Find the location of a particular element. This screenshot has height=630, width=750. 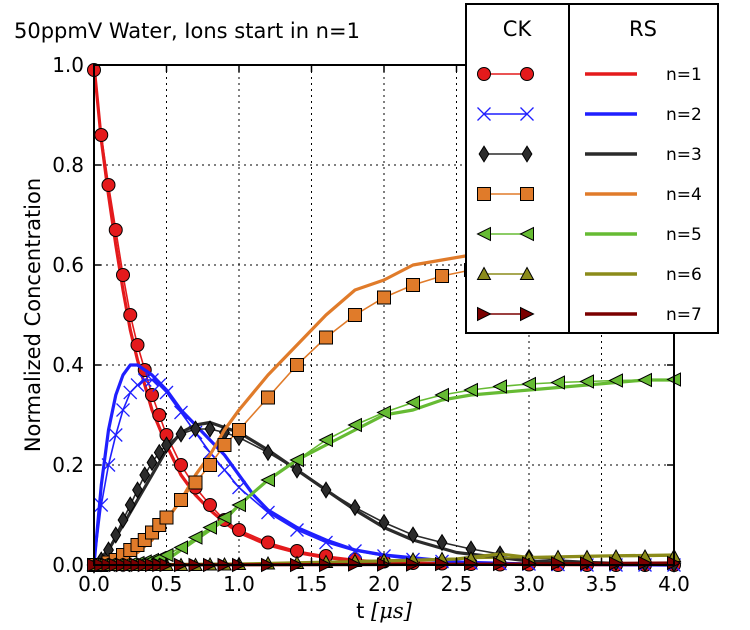

x-tick-label: 2.0 is located at coordinates (384, 584).